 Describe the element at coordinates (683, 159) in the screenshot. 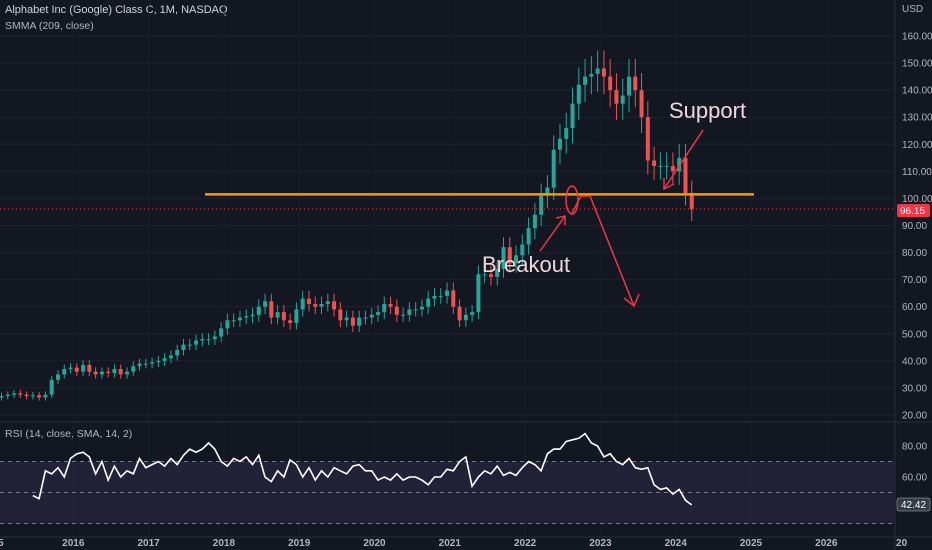

I see `support-arrow` at that location.